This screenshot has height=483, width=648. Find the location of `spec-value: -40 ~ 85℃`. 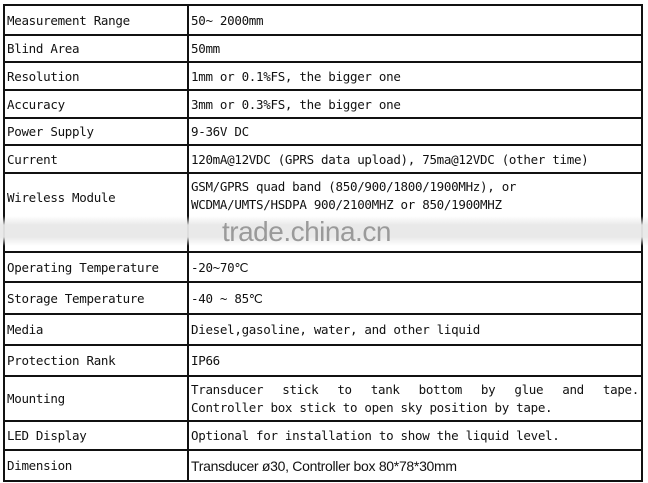

spec-value: -40 ~ 85℃ is located at coordinates (415, 298).